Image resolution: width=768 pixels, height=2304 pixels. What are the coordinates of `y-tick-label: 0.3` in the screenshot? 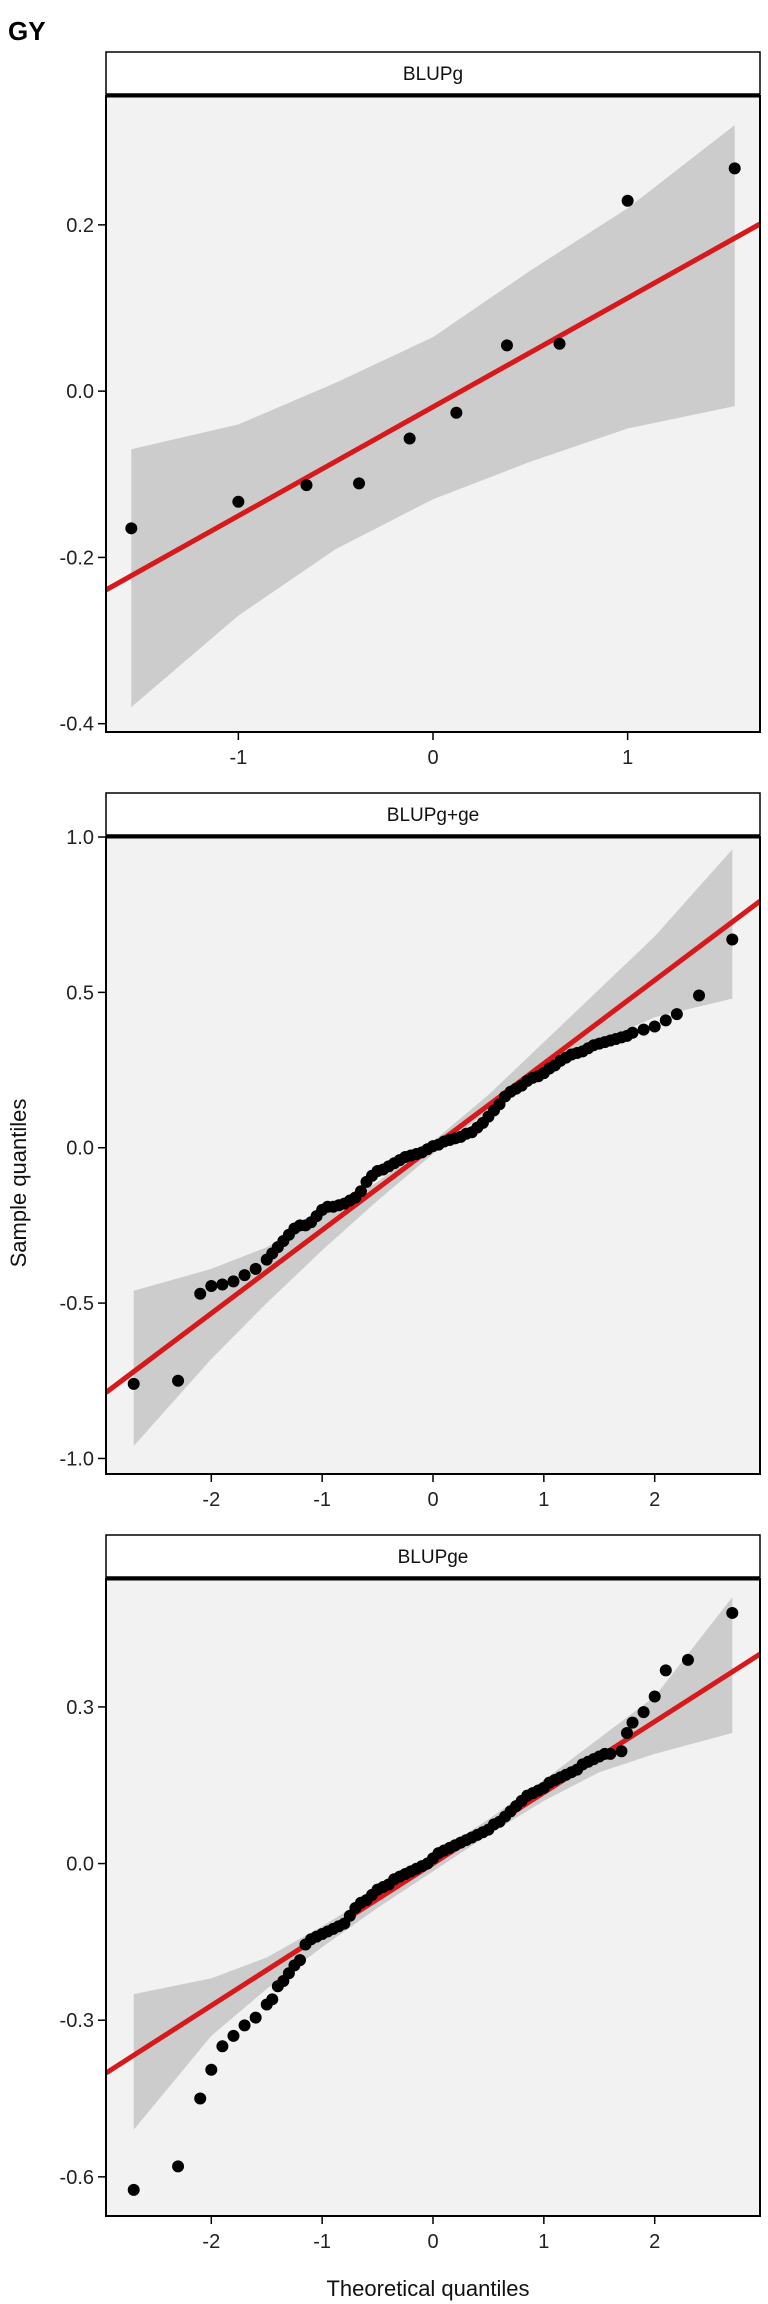 It's located at (80, 1708).